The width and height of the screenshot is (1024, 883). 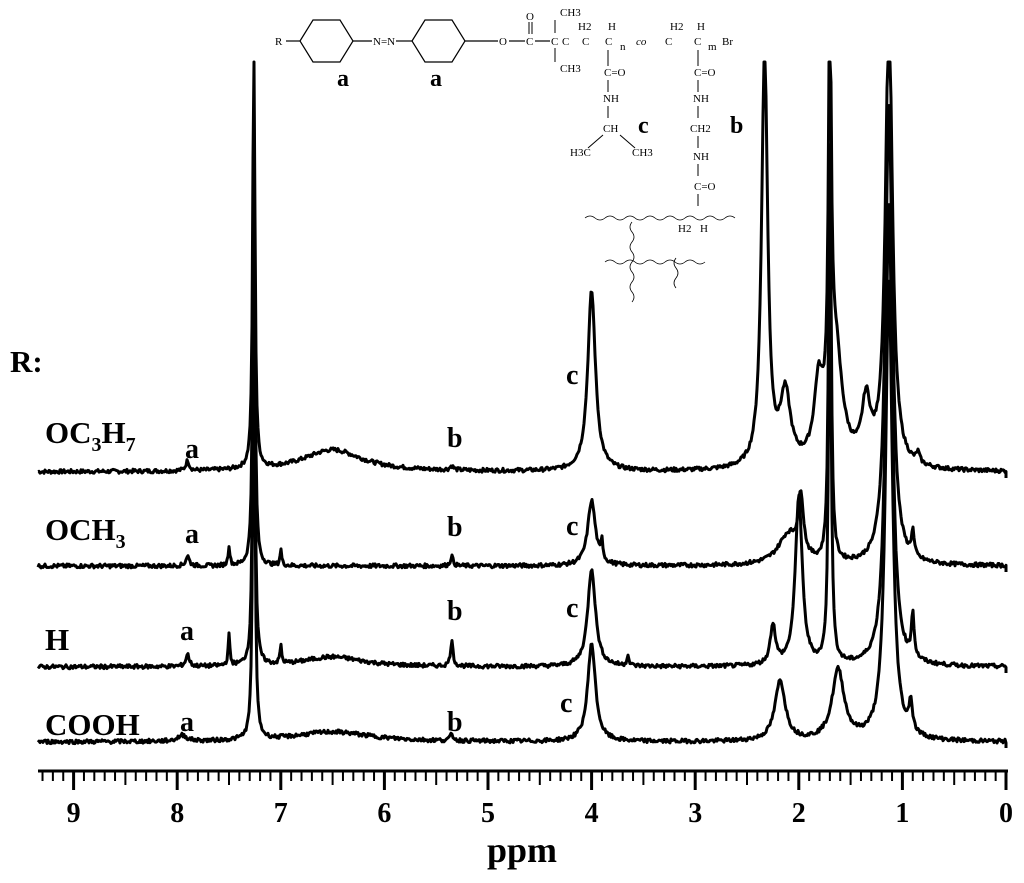 I want to click on struct-o-link: O, so click(x=503, y=42).